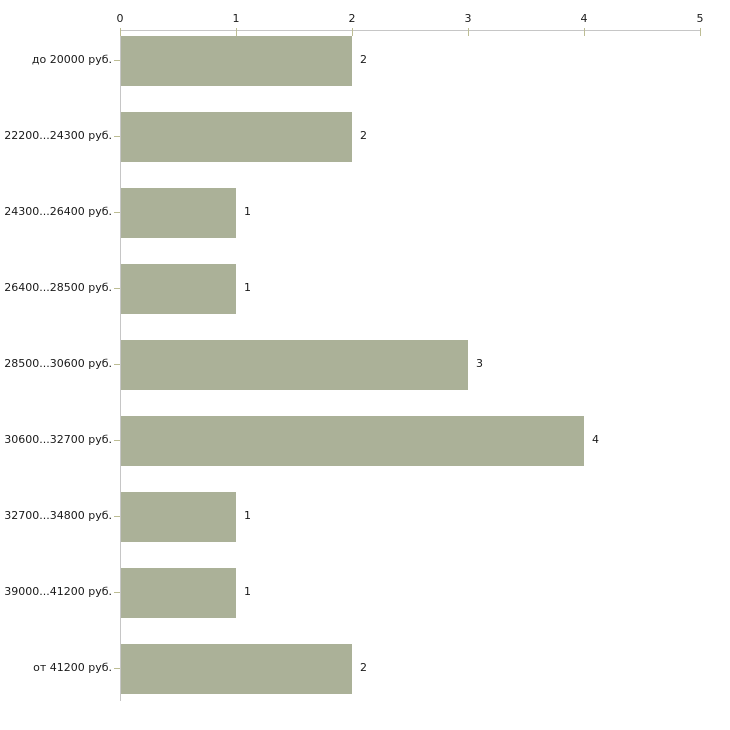 The height and width of the screenshot is (730, 730). I want to click on value-label: 4, so click(595, 439).